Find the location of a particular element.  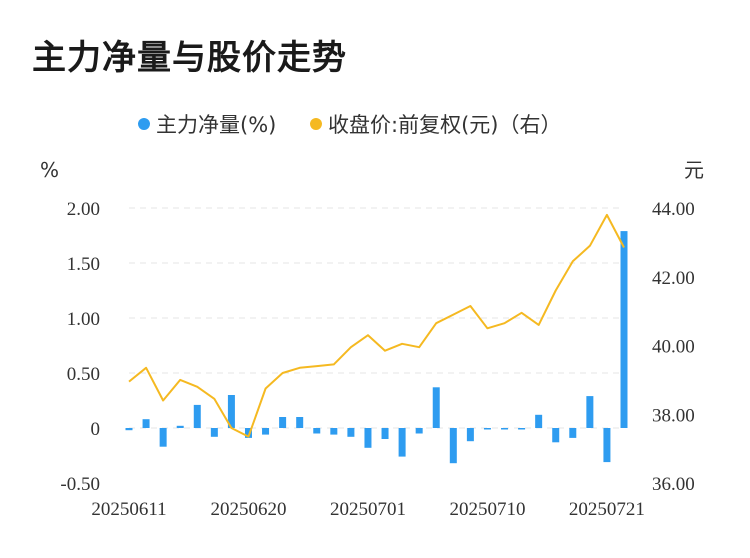

x-tick-label: 20250721 is located at coordinates (607, 509).